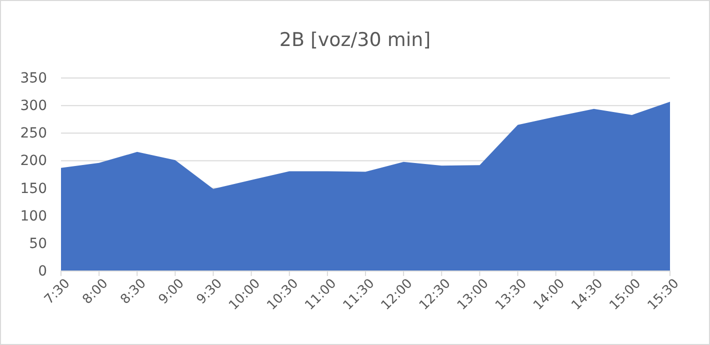 This screenshot has height=345, width=710. I want to click on chart-title: 2B [voz/30 min], so click(355, 40).